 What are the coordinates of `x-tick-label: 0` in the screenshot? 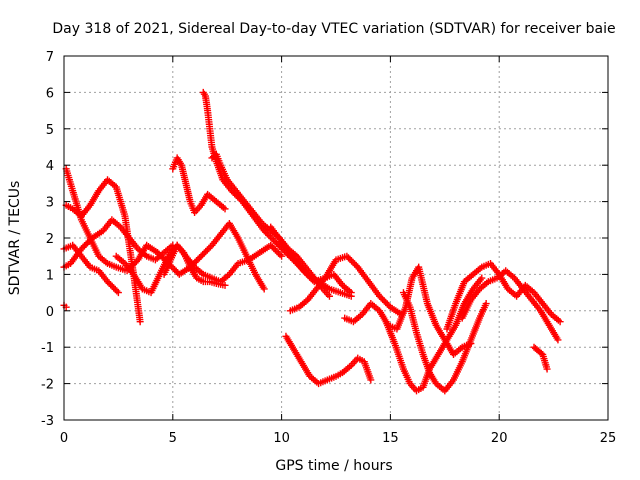 It's located at (64, 438).